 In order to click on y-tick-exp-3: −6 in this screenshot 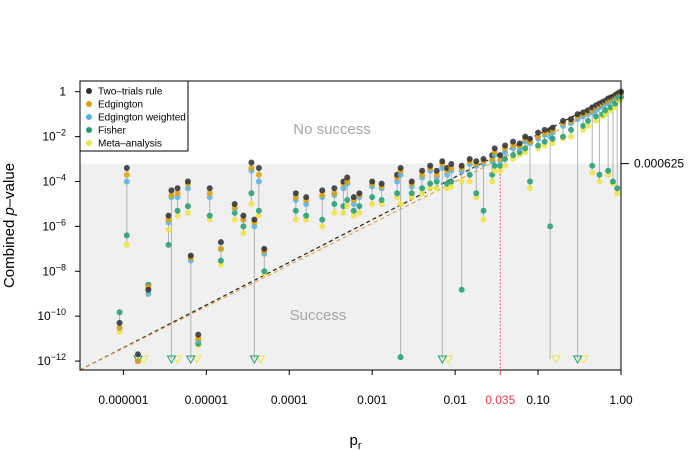, I will do `click(61, 222)`.